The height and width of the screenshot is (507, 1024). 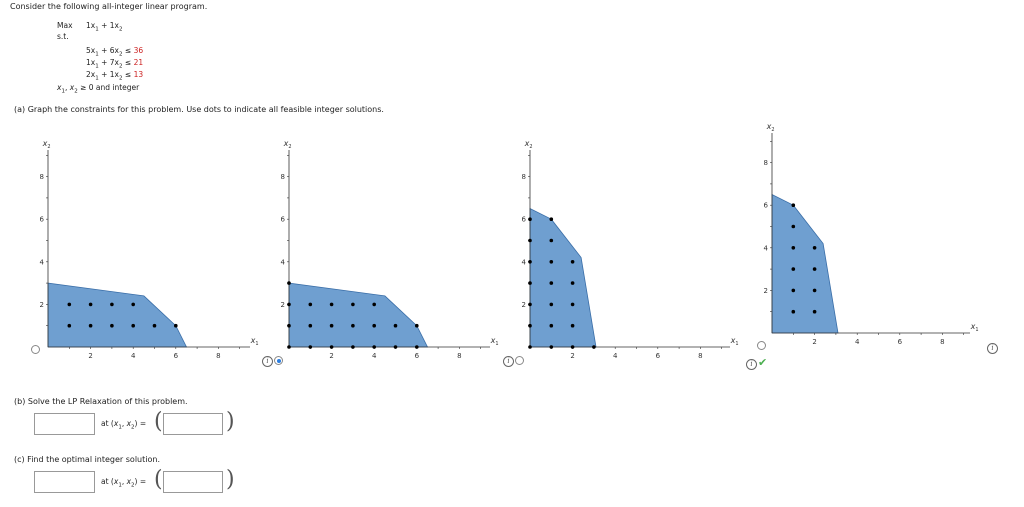 I want to click on integer-solution-input, so click(x=193, y=482).